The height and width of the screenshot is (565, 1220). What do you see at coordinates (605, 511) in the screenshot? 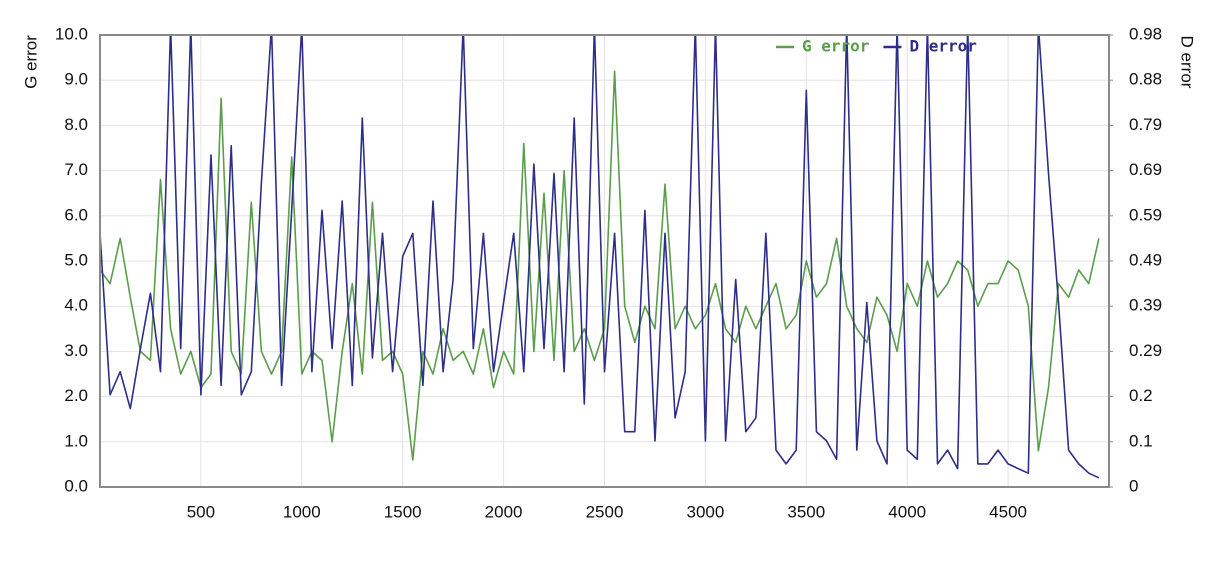
I see `x-tick-label: 2500` at bounding box center [605, 511].